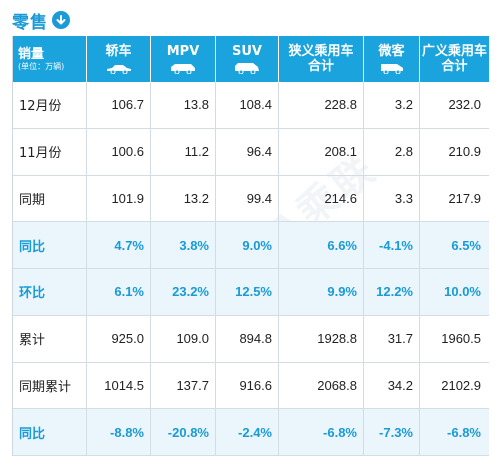 This screenshot has height=465, width=500. Describe the element at coordinates (461, 339) in the screenshot. I see `table-cell: 1960.5` at that location.